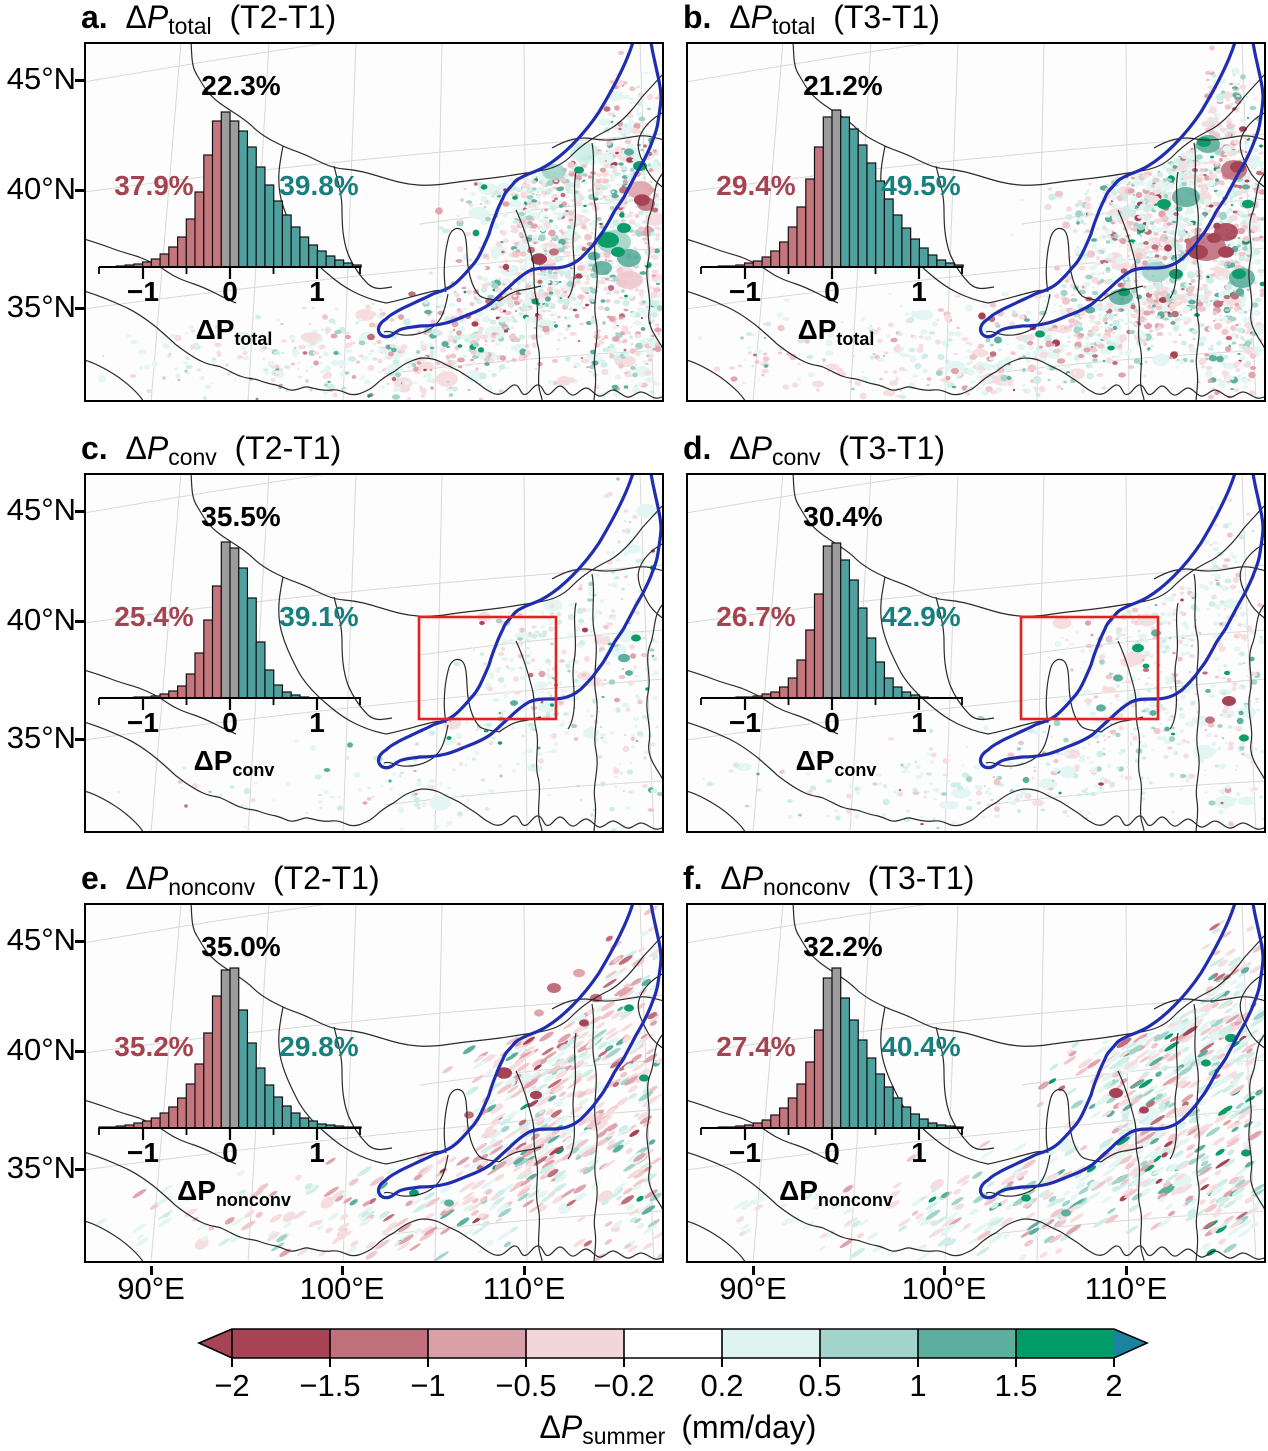 This screenshot has height=1451, width=1268. Describe the element at coordinates (233, 331) in the screenshot. I see `svg-text: ΔPtotal` at that location.